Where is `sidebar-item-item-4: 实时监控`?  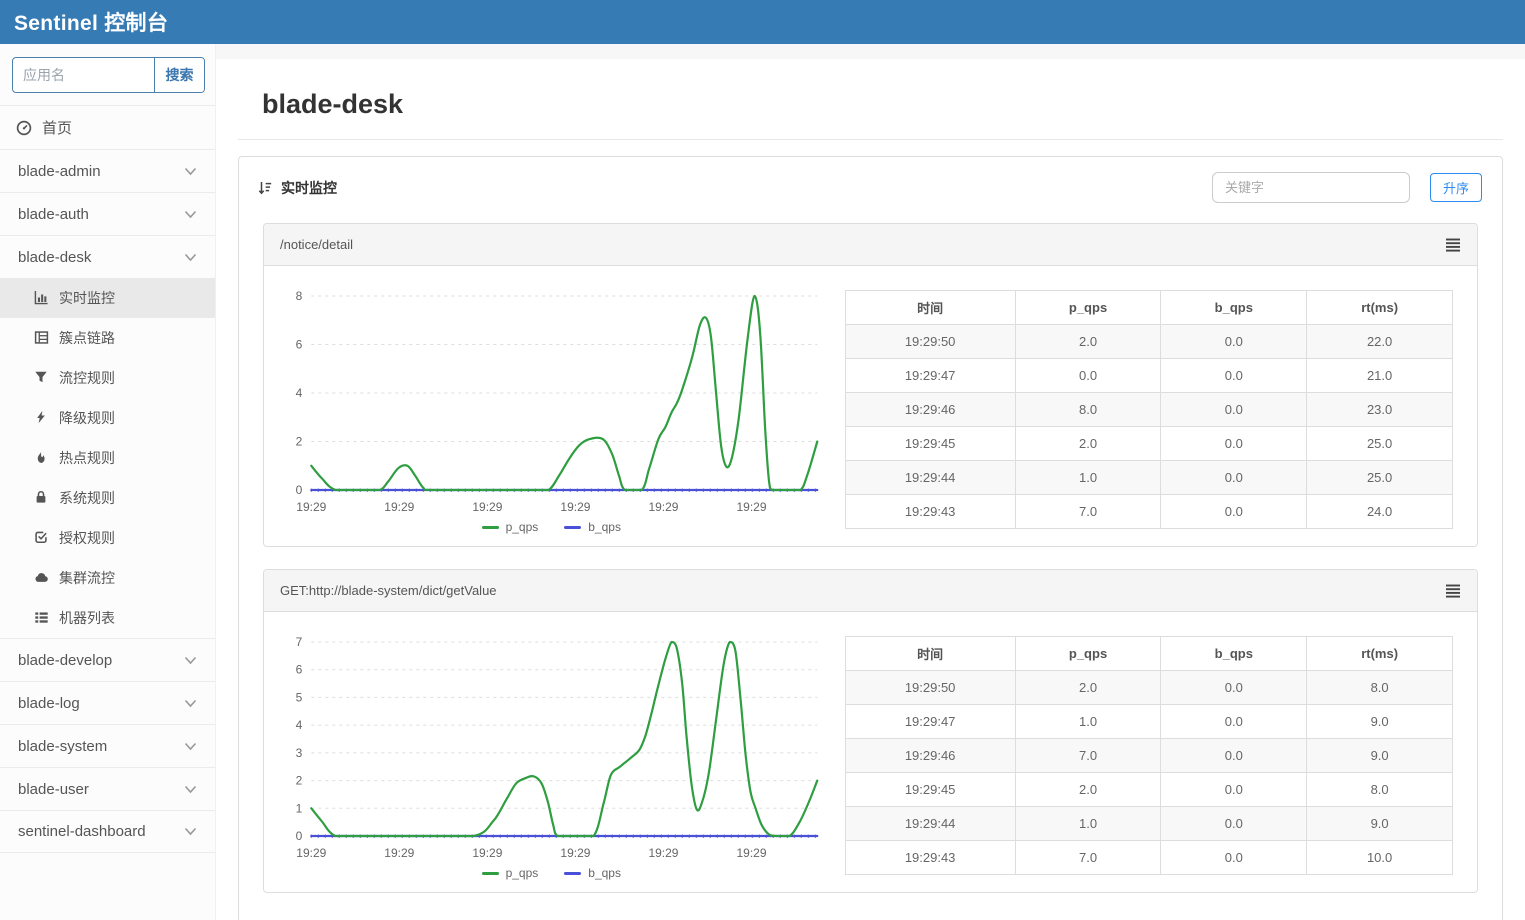
sidebar-item-item-4: 实时监控 is located at coordinates (107, 298).